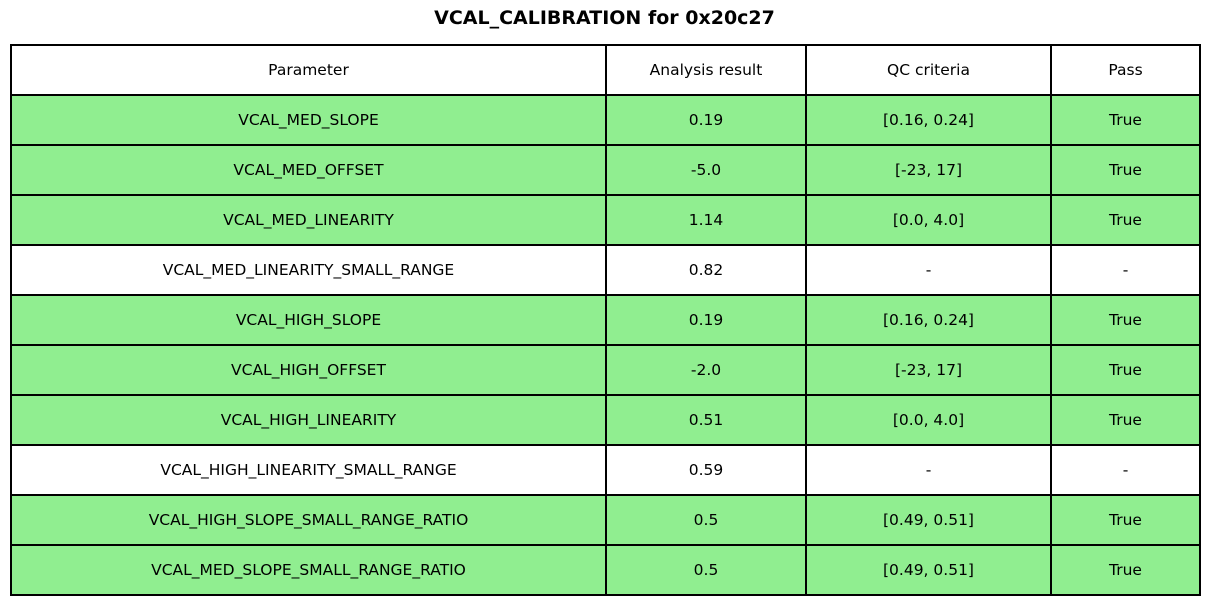 Image resolution: width=1210 pixels, height=604 pixels. Describe the element at coordinates (1125, 70) in the screenshot. I see `header-pass: Pass` at that location.